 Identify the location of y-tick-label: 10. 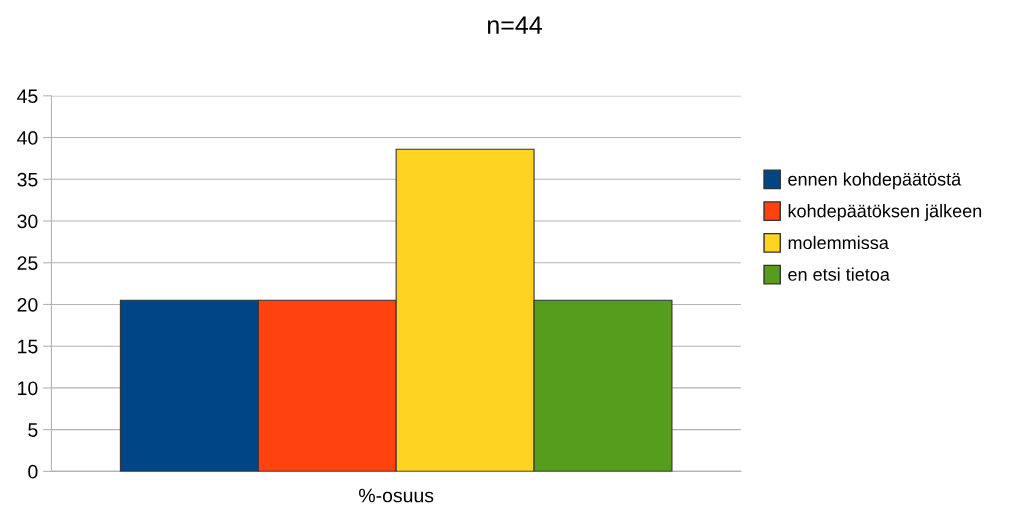
(28, 388).